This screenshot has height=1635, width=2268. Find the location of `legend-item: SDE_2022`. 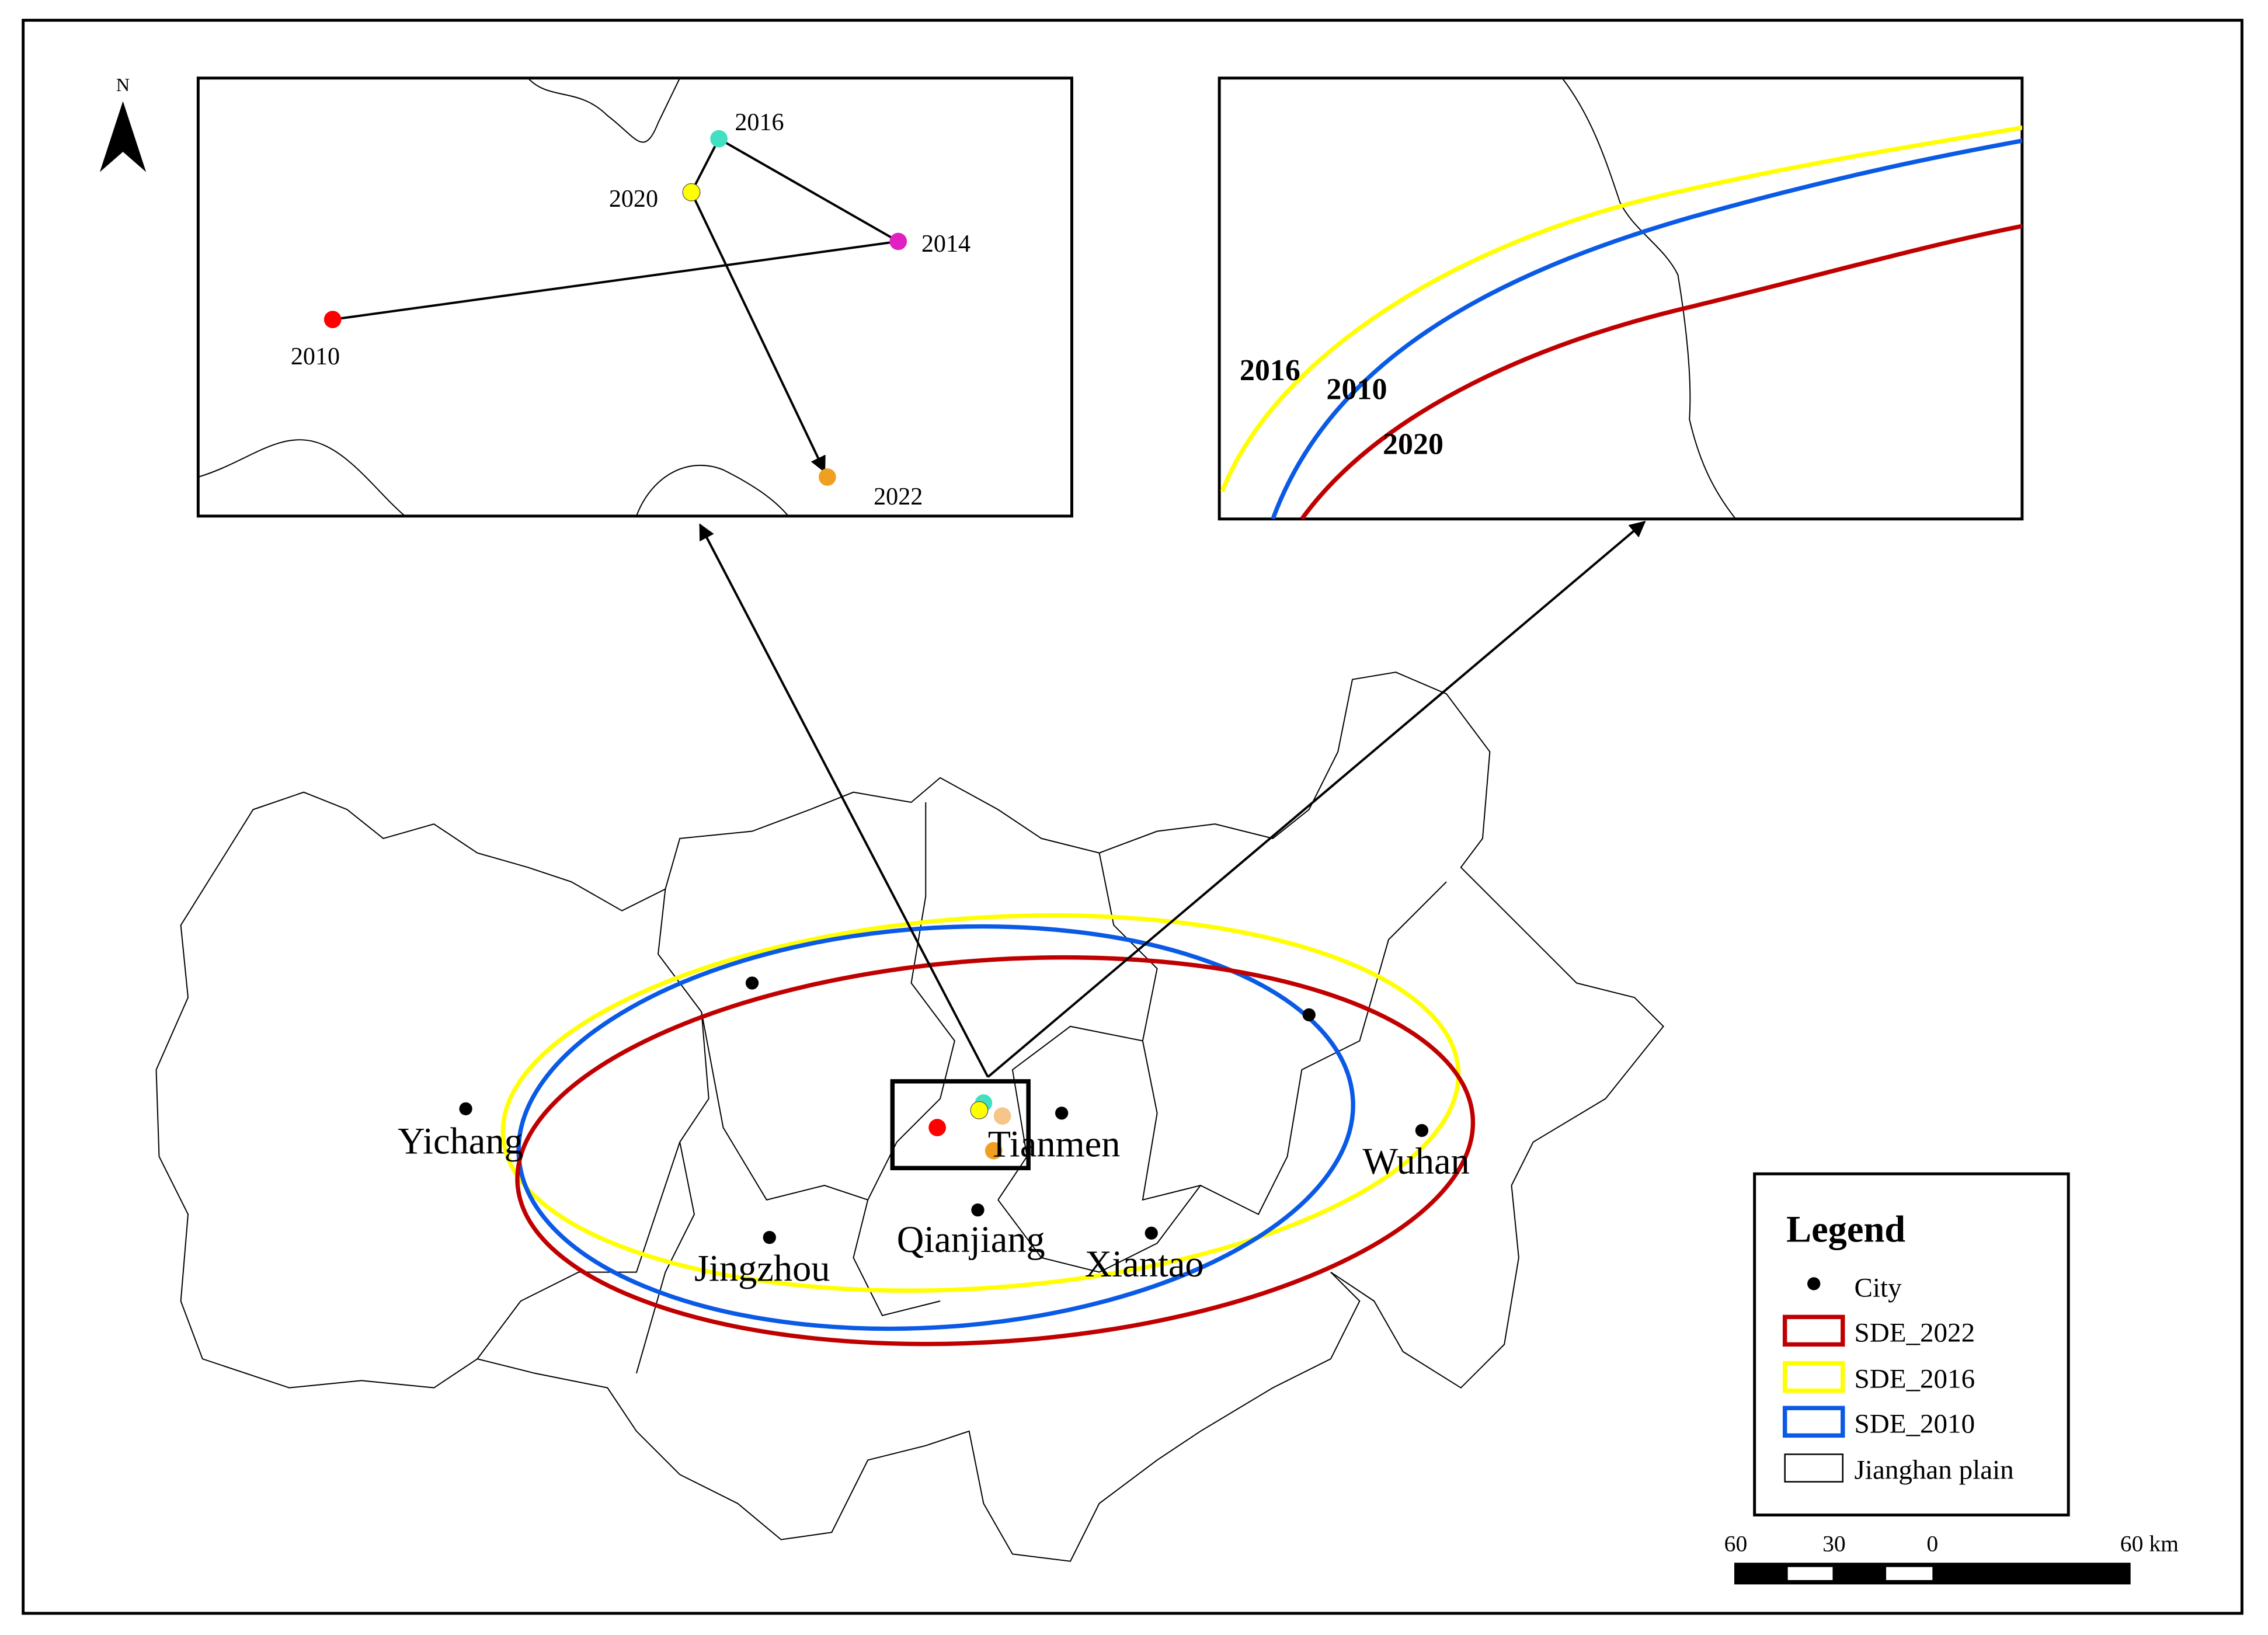

legend-item: SDE_2022 is located at coordinates (1915, 1333).